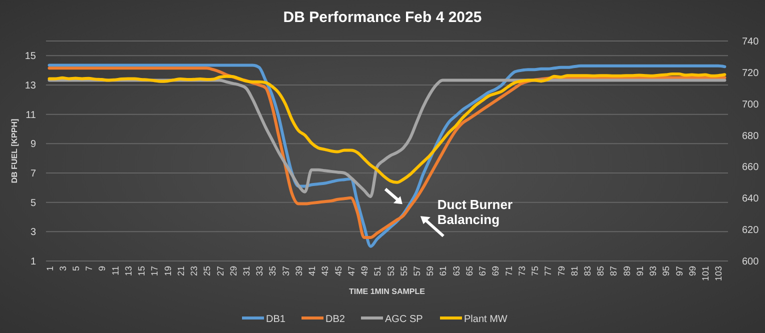 The height and width of the screenshot is (333, 765). What do you see at coordinates (31, 115) in the screenshot?
I see `y-tick-label: 11` at bounding box center [31, 115].